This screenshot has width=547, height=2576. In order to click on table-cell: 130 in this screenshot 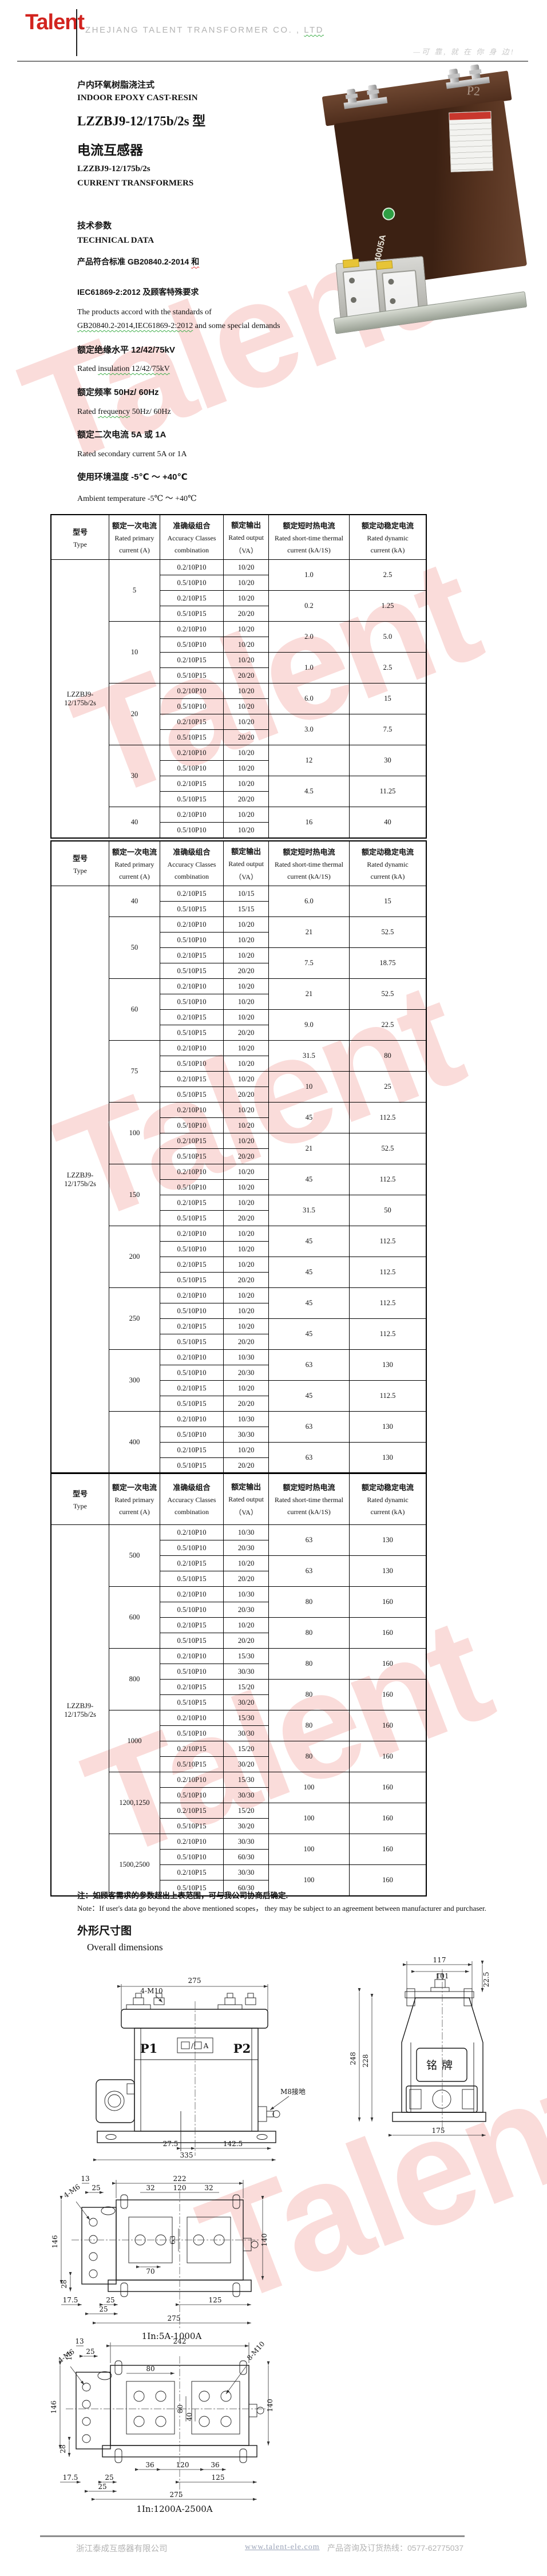, I will do `click(387, 1540)`.